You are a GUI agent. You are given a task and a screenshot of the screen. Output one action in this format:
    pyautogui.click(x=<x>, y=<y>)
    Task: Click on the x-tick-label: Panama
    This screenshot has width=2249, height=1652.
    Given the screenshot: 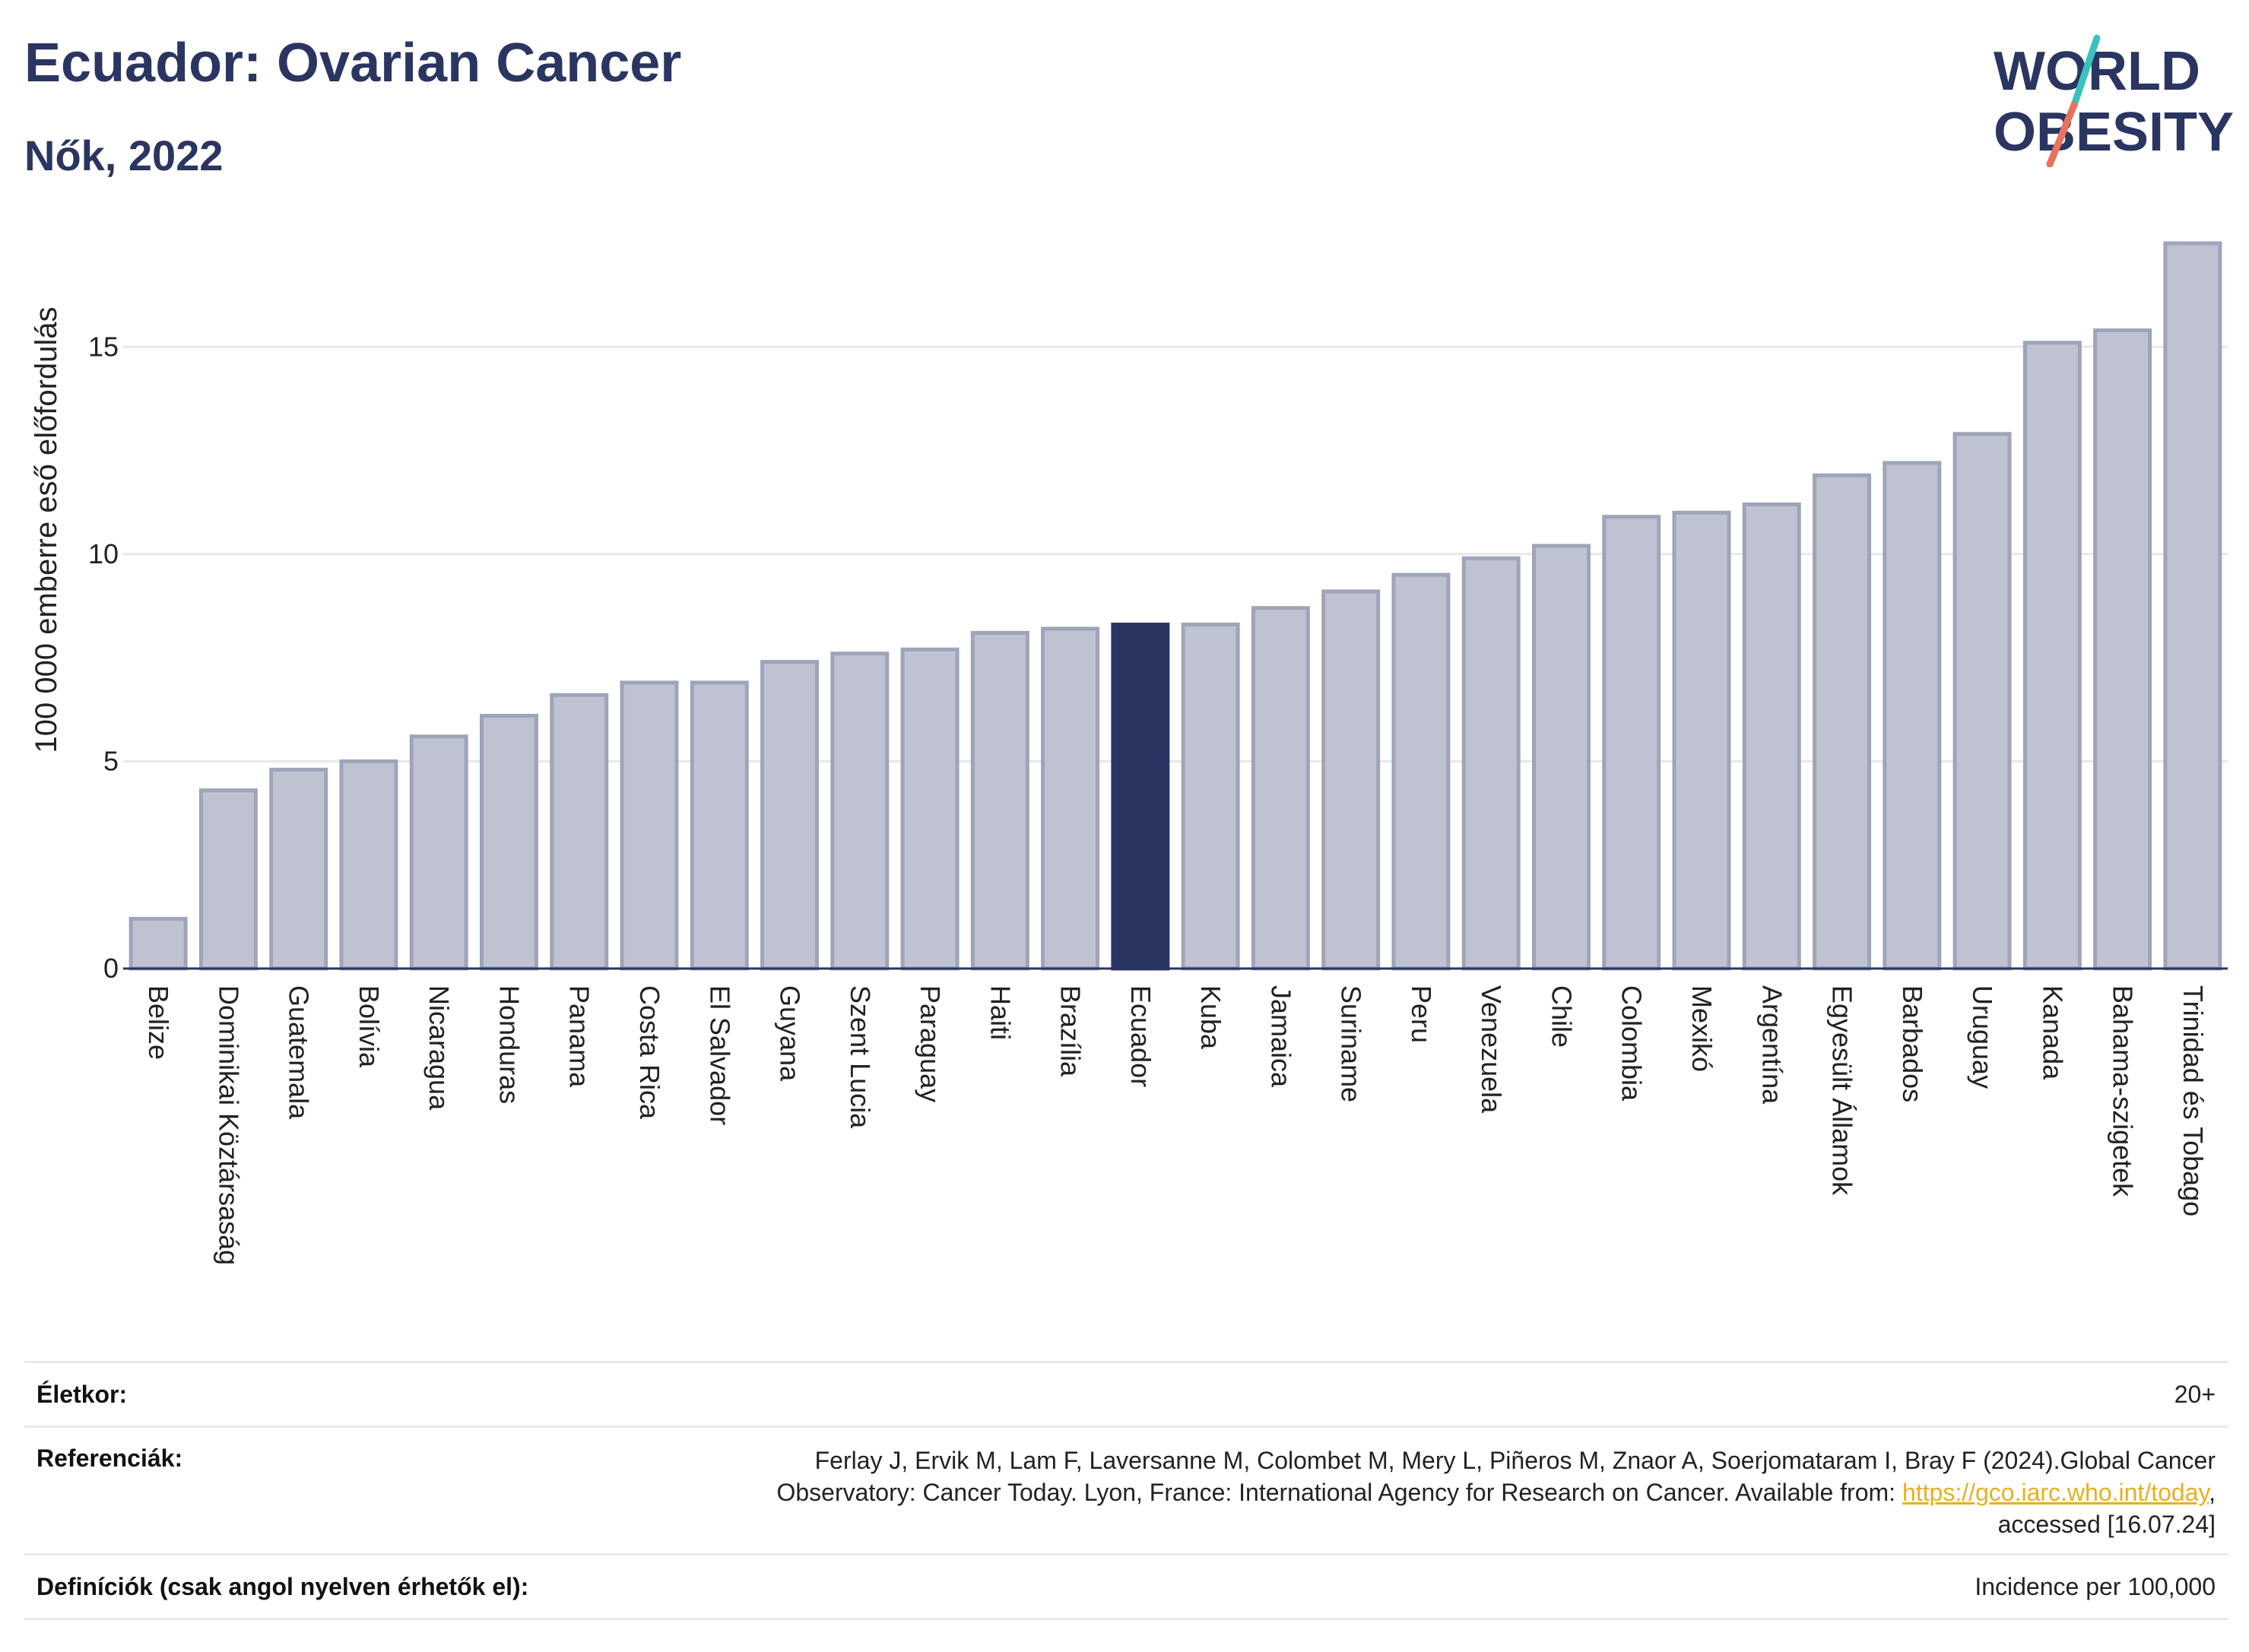 What is the action you would take?
    pyautogui.click(x=579, y=1036)
    